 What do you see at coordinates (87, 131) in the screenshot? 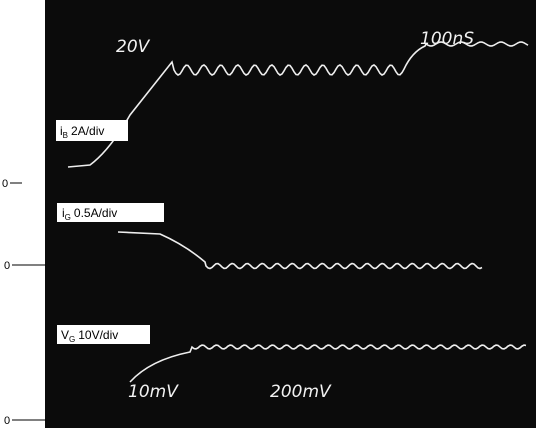
I see `scale: 2A/div` at bounding box center [87, 131].